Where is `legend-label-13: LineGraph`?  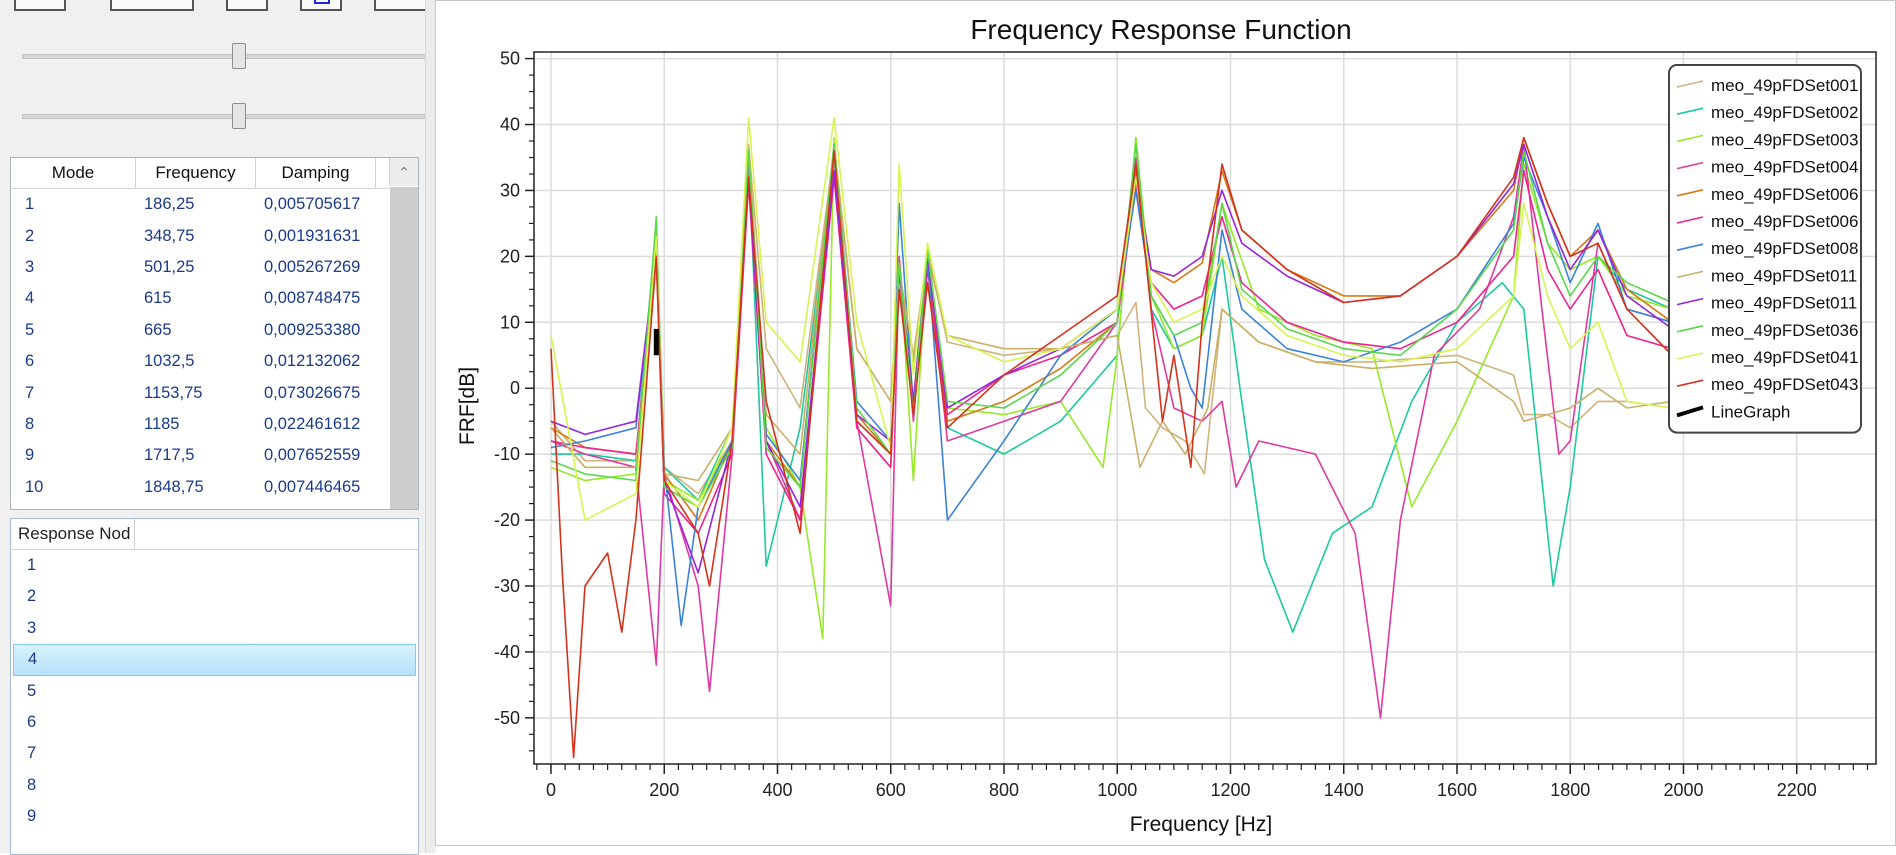
legend-label-13: LineGraph is located at coordinates (1750, 411).